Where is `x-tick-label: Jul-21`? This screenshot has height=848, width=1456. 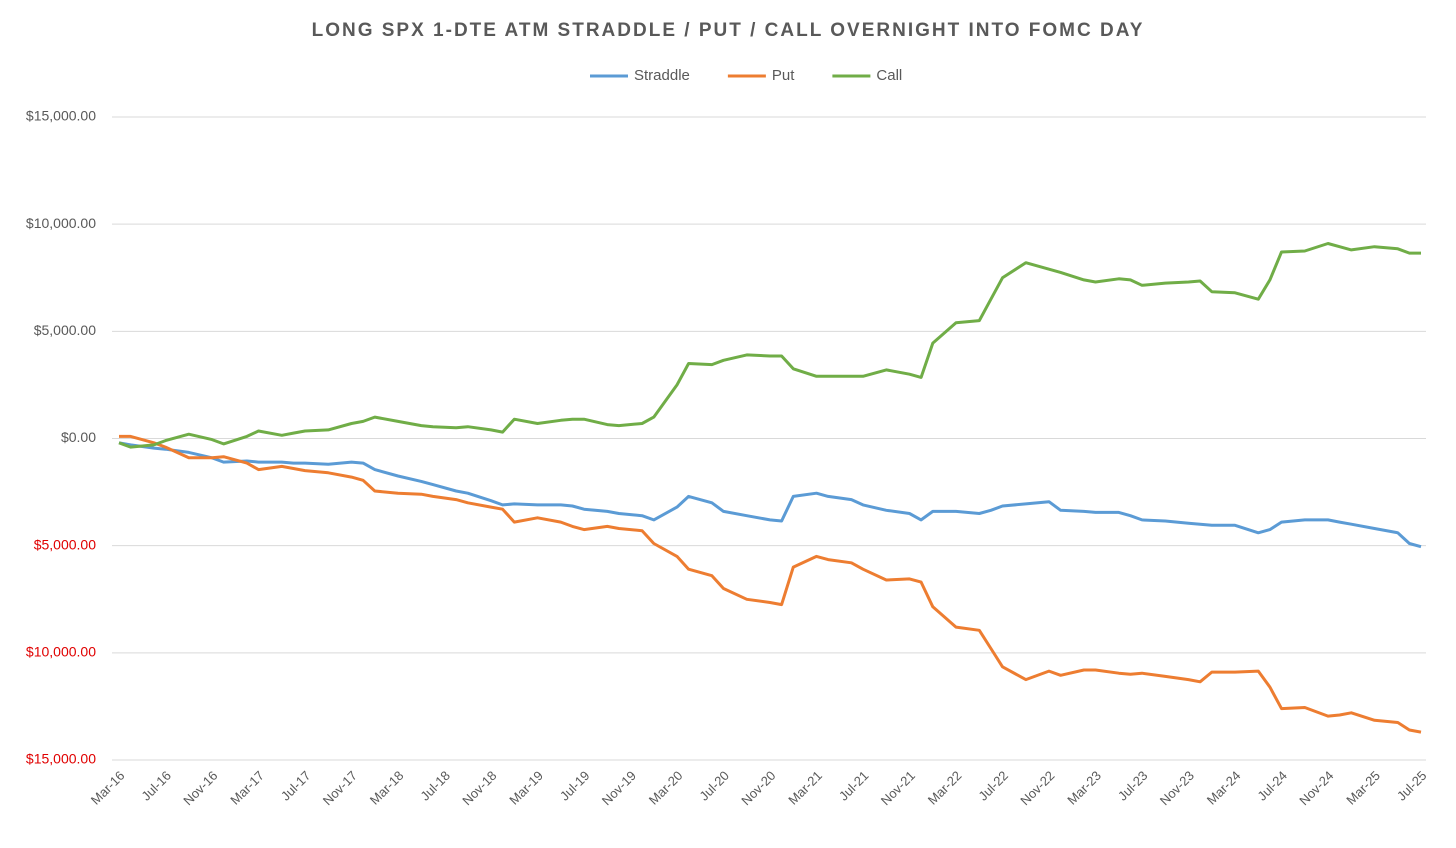
x-tick-label: Jul-21 is located at coordinates (854, 786).